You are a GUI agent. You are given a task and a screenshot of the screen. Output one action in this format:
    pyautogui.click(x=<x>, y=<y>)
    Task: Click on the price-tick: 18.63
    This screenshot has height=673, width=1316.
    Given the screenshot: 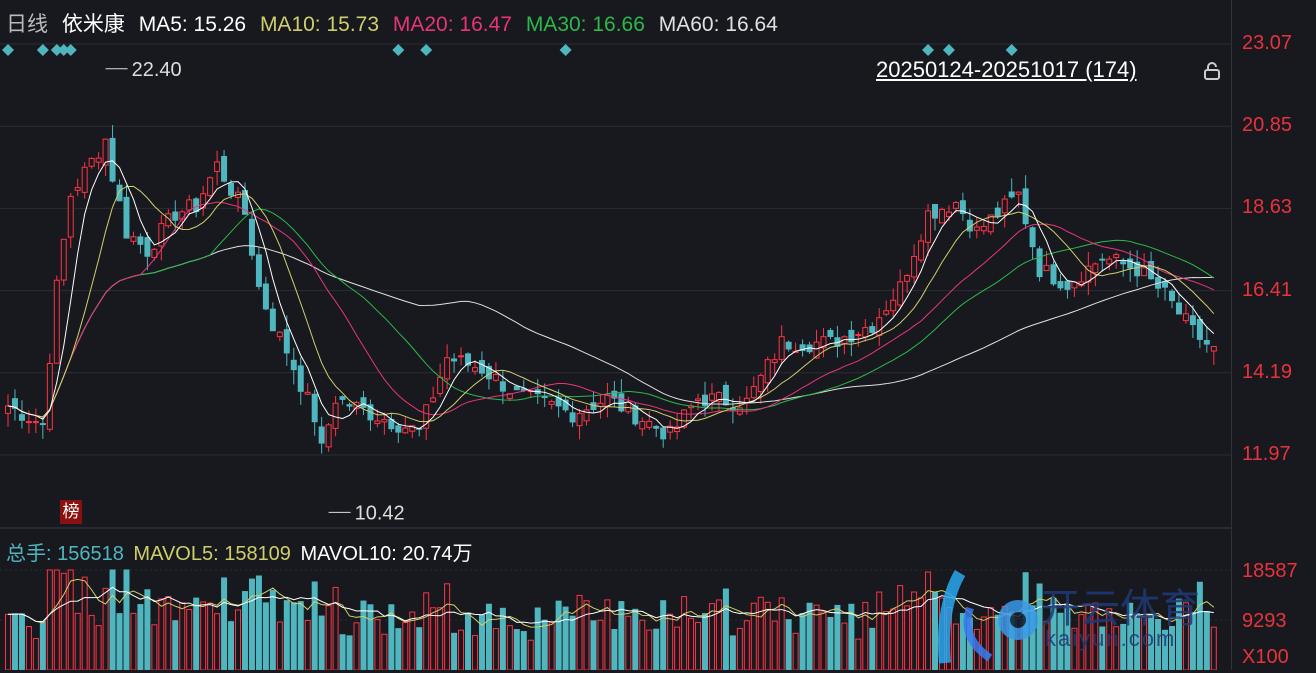 What is the action you would take?
    pyautogui.click(x=1267, y=207)
    